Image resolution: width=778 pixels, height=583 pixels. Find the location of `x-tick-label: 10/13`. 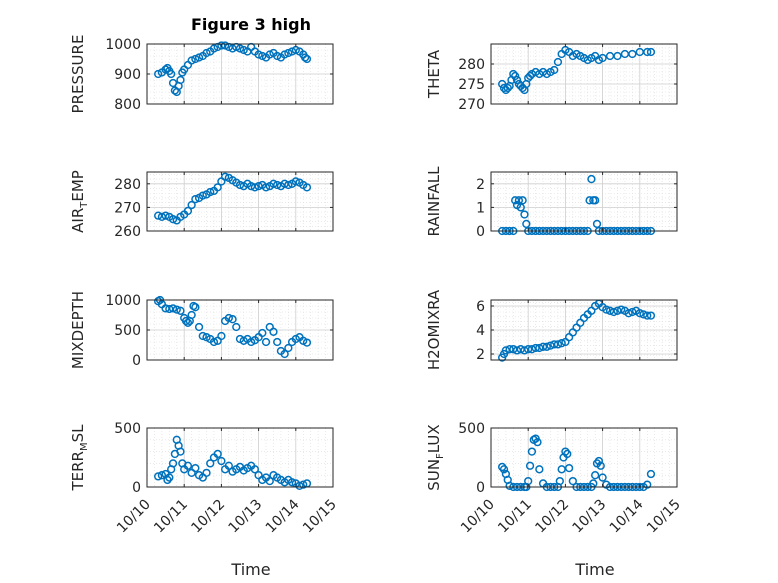

x-tick-label: 10/13 is located at coordinates (590, 517).